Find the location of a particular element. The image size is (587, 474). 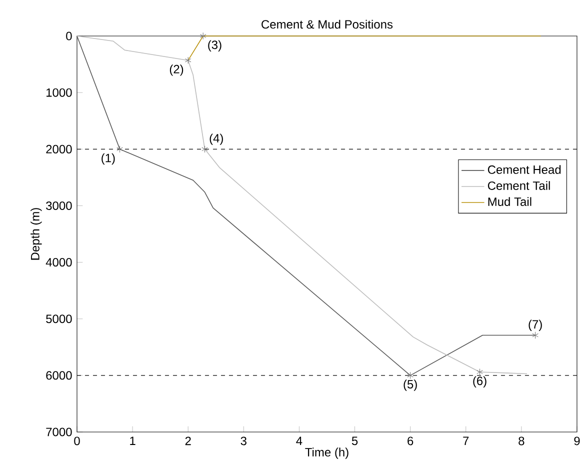

y-tick-label: 6000 is located at coordinates (59, 375).